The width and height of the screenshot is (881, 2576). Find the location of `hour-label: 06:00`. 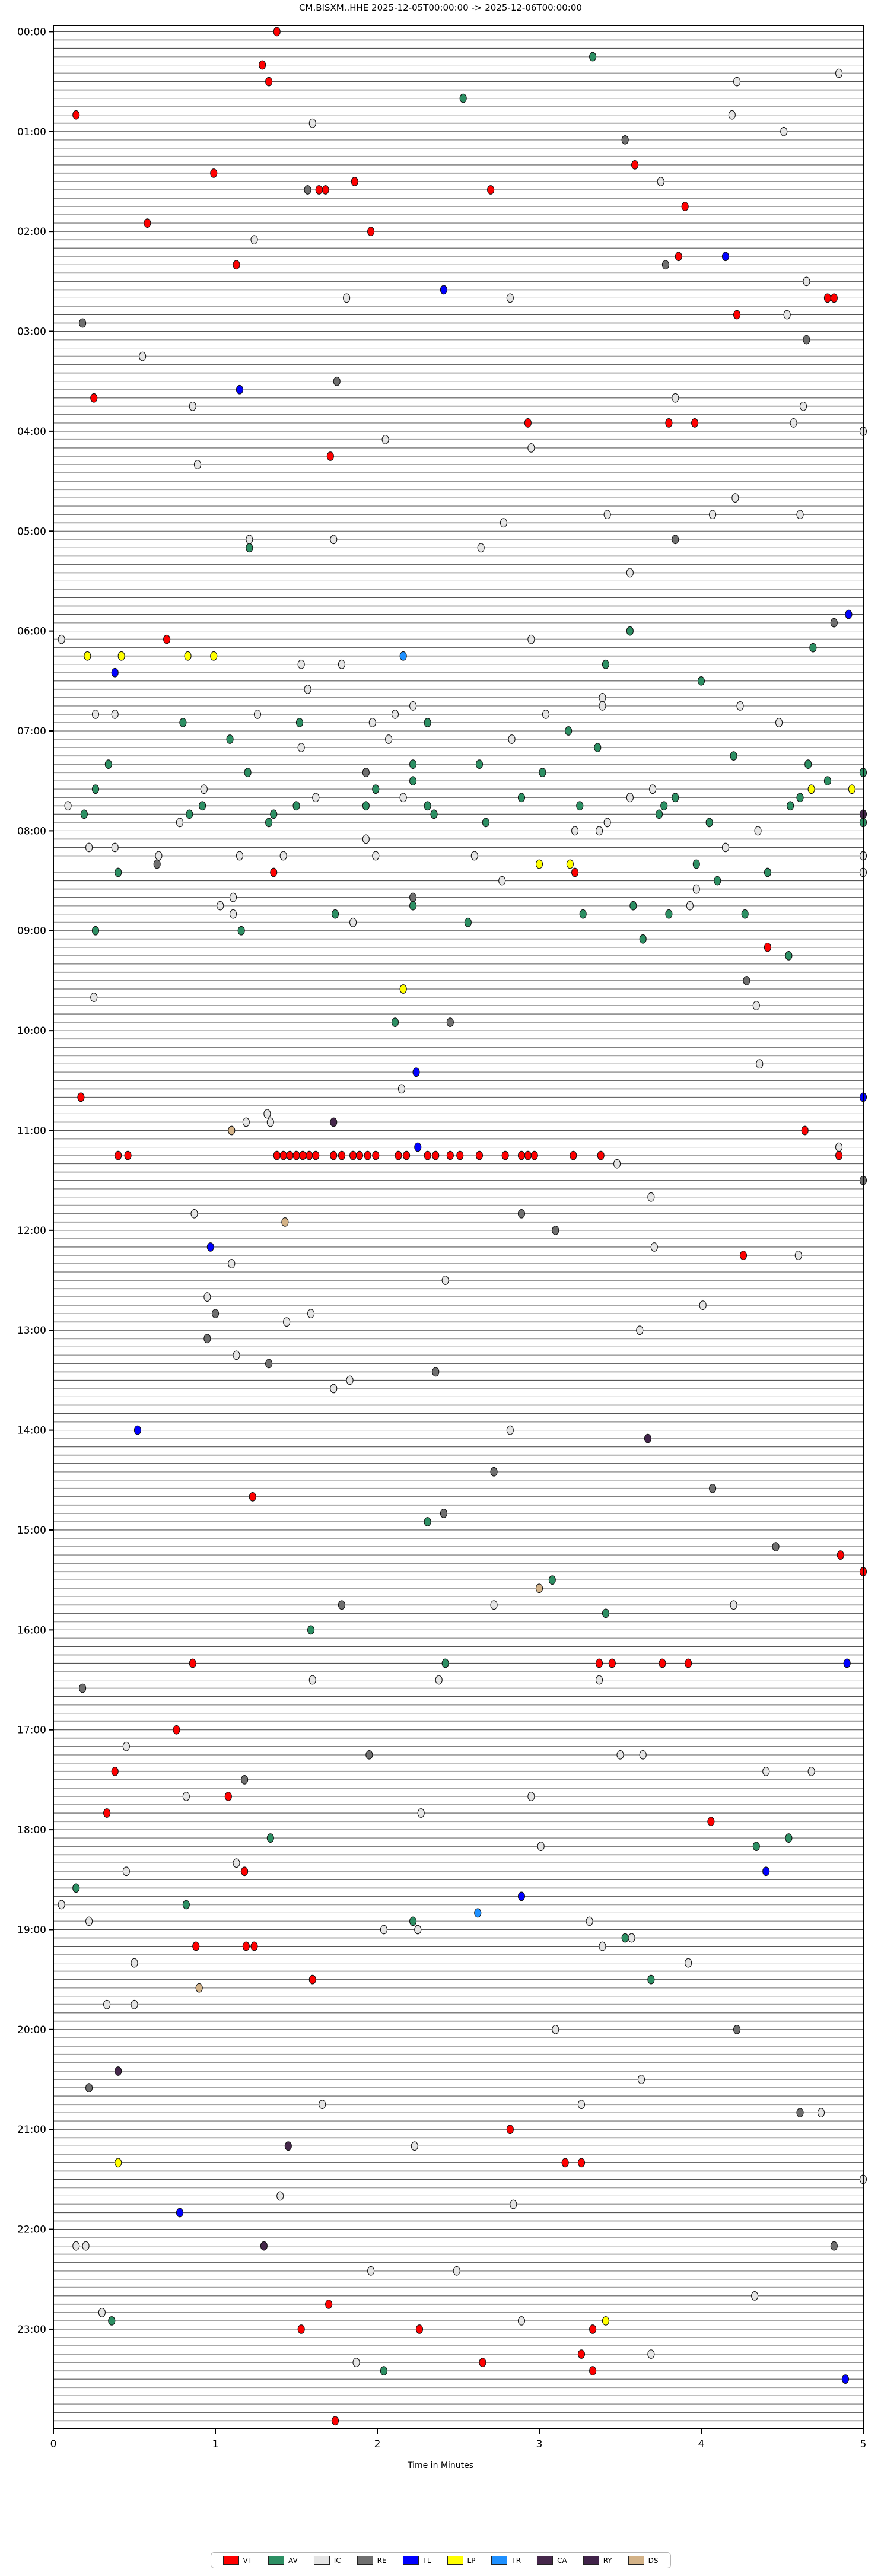

hour-label: 06:00 is located at coordinates (32, 632).